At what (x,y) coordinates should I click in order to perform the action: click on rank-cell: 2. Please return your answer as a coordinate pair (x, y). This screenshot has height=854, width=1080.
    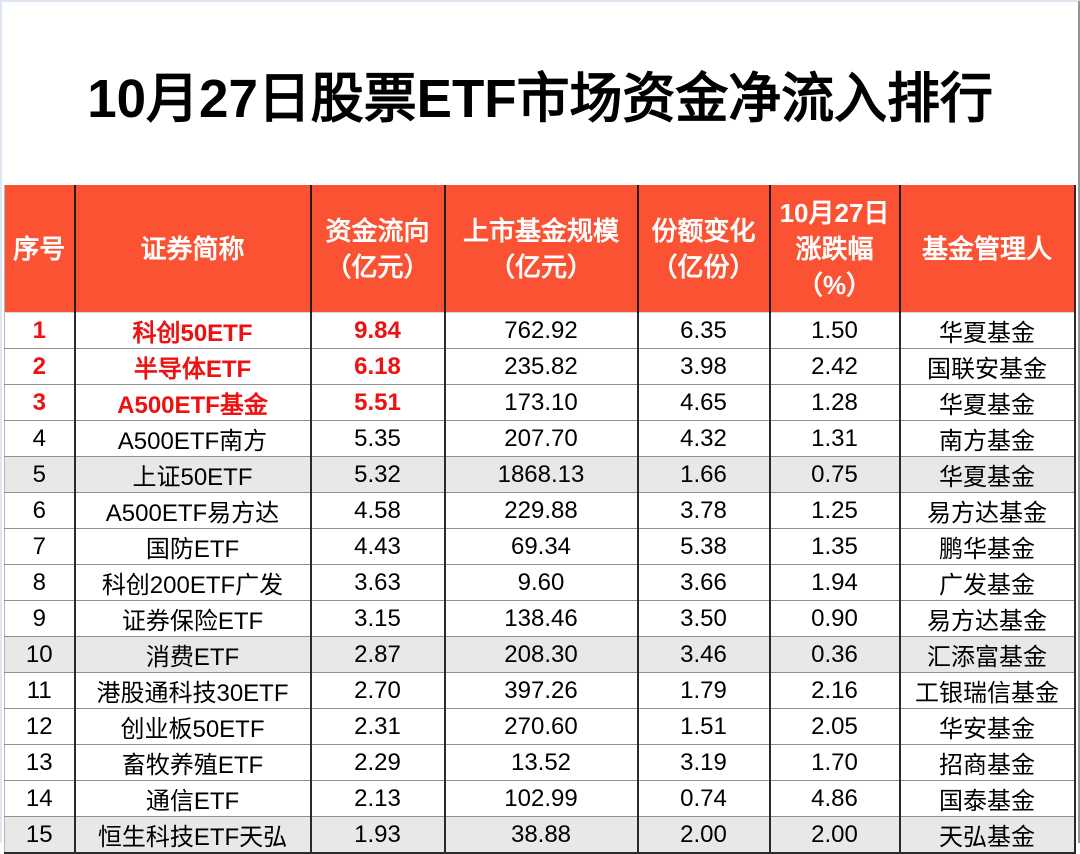
    Looking at the image, I should click on (39, 366).